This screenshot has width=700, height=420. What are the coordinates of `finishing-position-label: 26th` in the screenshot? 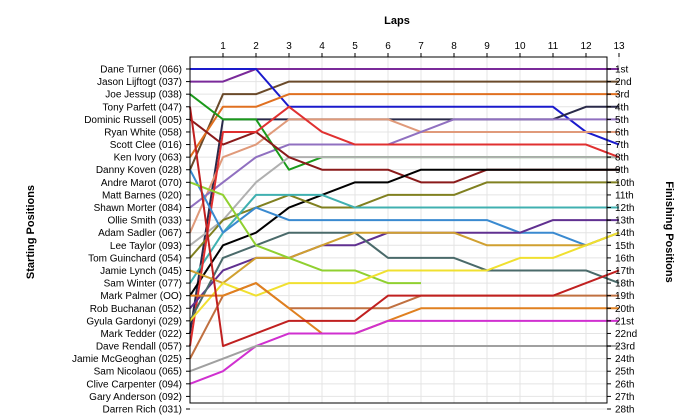 It's located at (624, 384).